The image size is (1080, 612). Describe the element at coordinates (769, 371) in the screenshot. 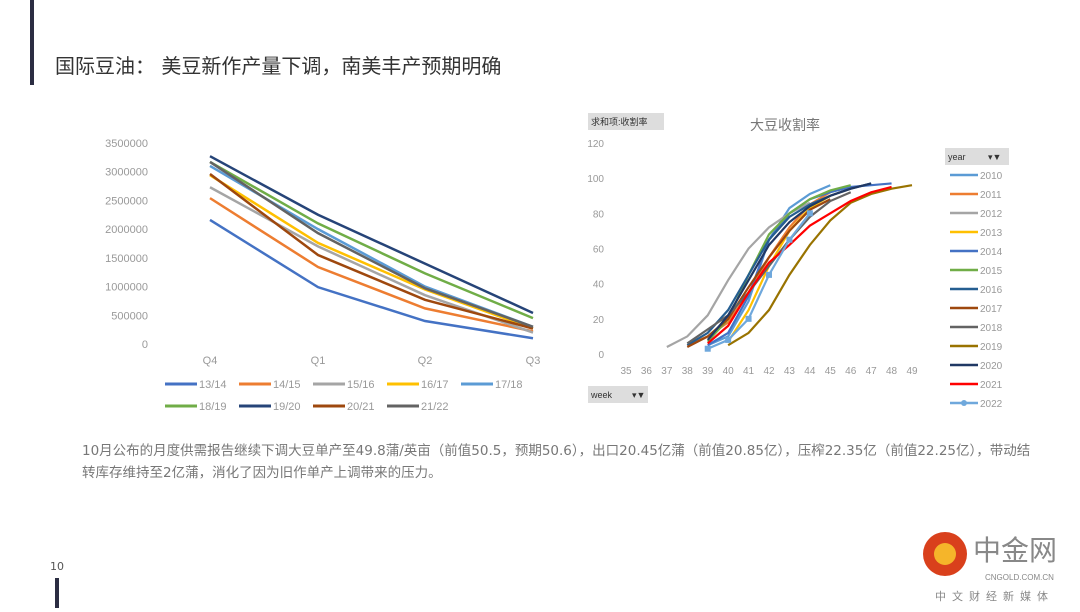

I see `x-tick-label: 42` at that location.